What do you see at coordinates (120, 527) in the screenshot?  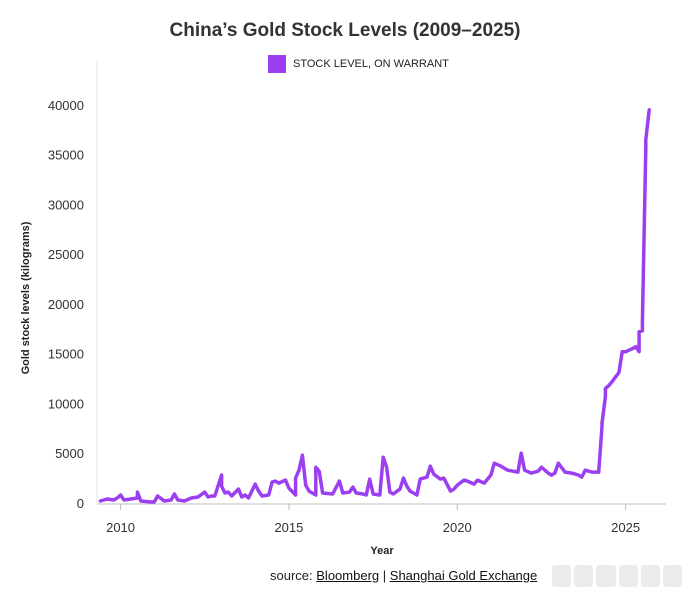 I see `x-tick-label: 2010` at bounding box center [120, 527].